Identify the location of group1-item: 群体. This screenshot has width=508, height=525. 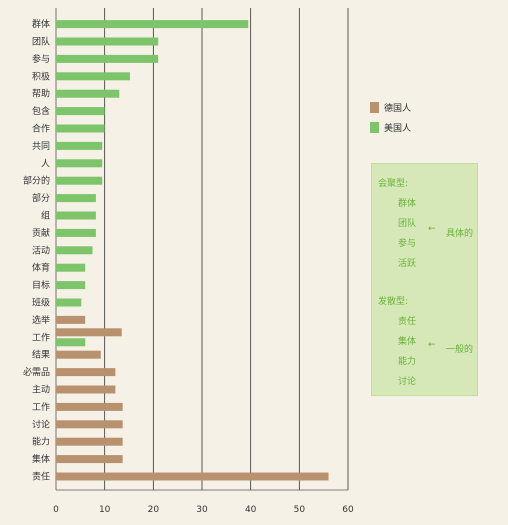
(407, 204).